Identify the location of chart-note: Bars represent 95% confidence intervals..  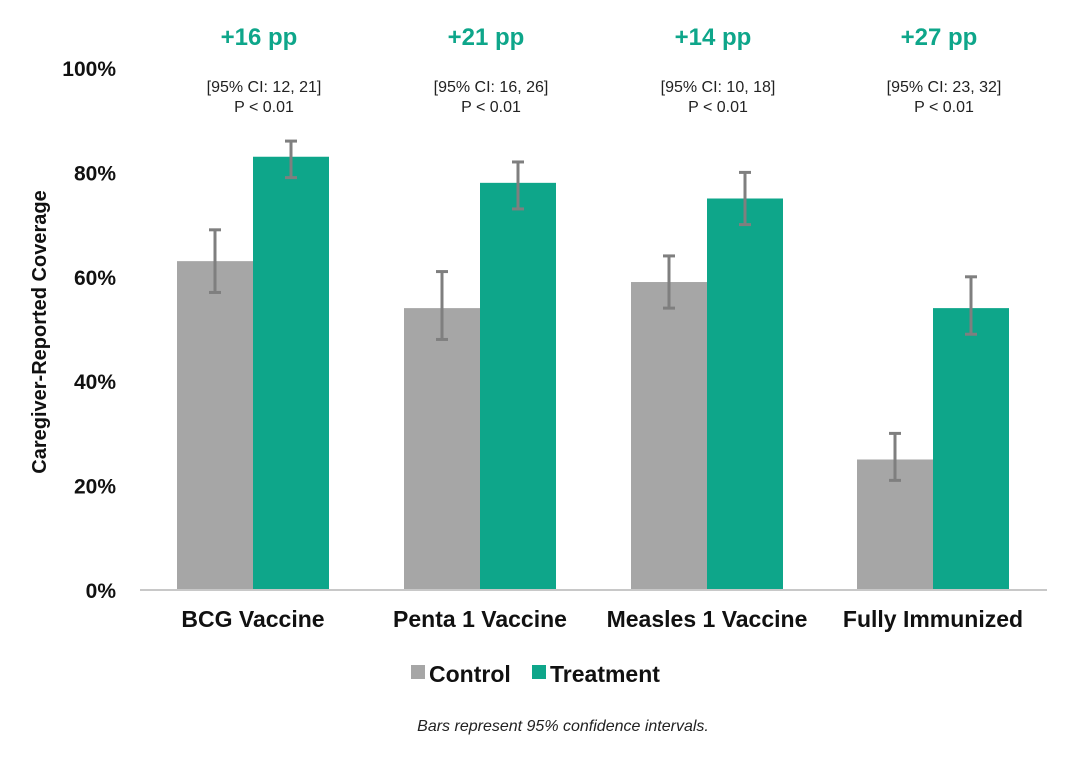
(563, 726).